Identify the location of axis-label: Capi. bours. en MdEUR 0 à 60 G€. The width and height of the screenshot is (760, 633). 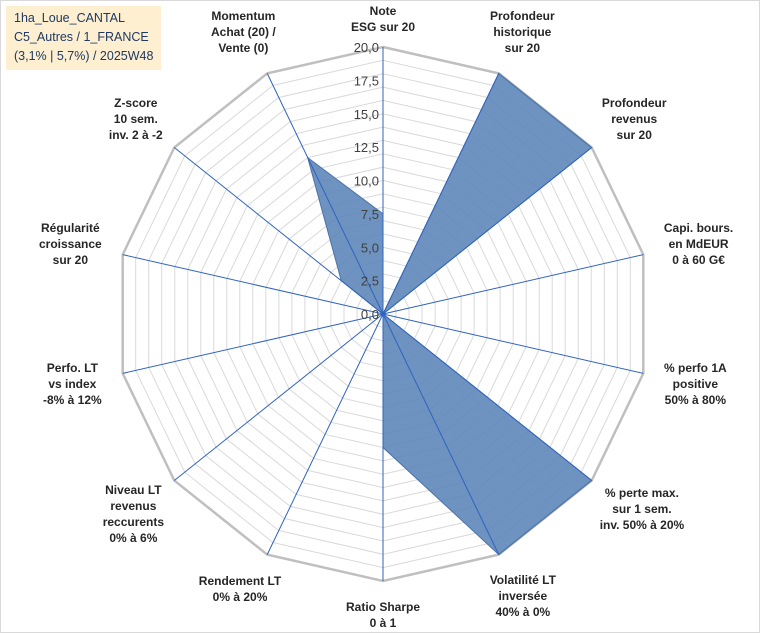
(698, 244).